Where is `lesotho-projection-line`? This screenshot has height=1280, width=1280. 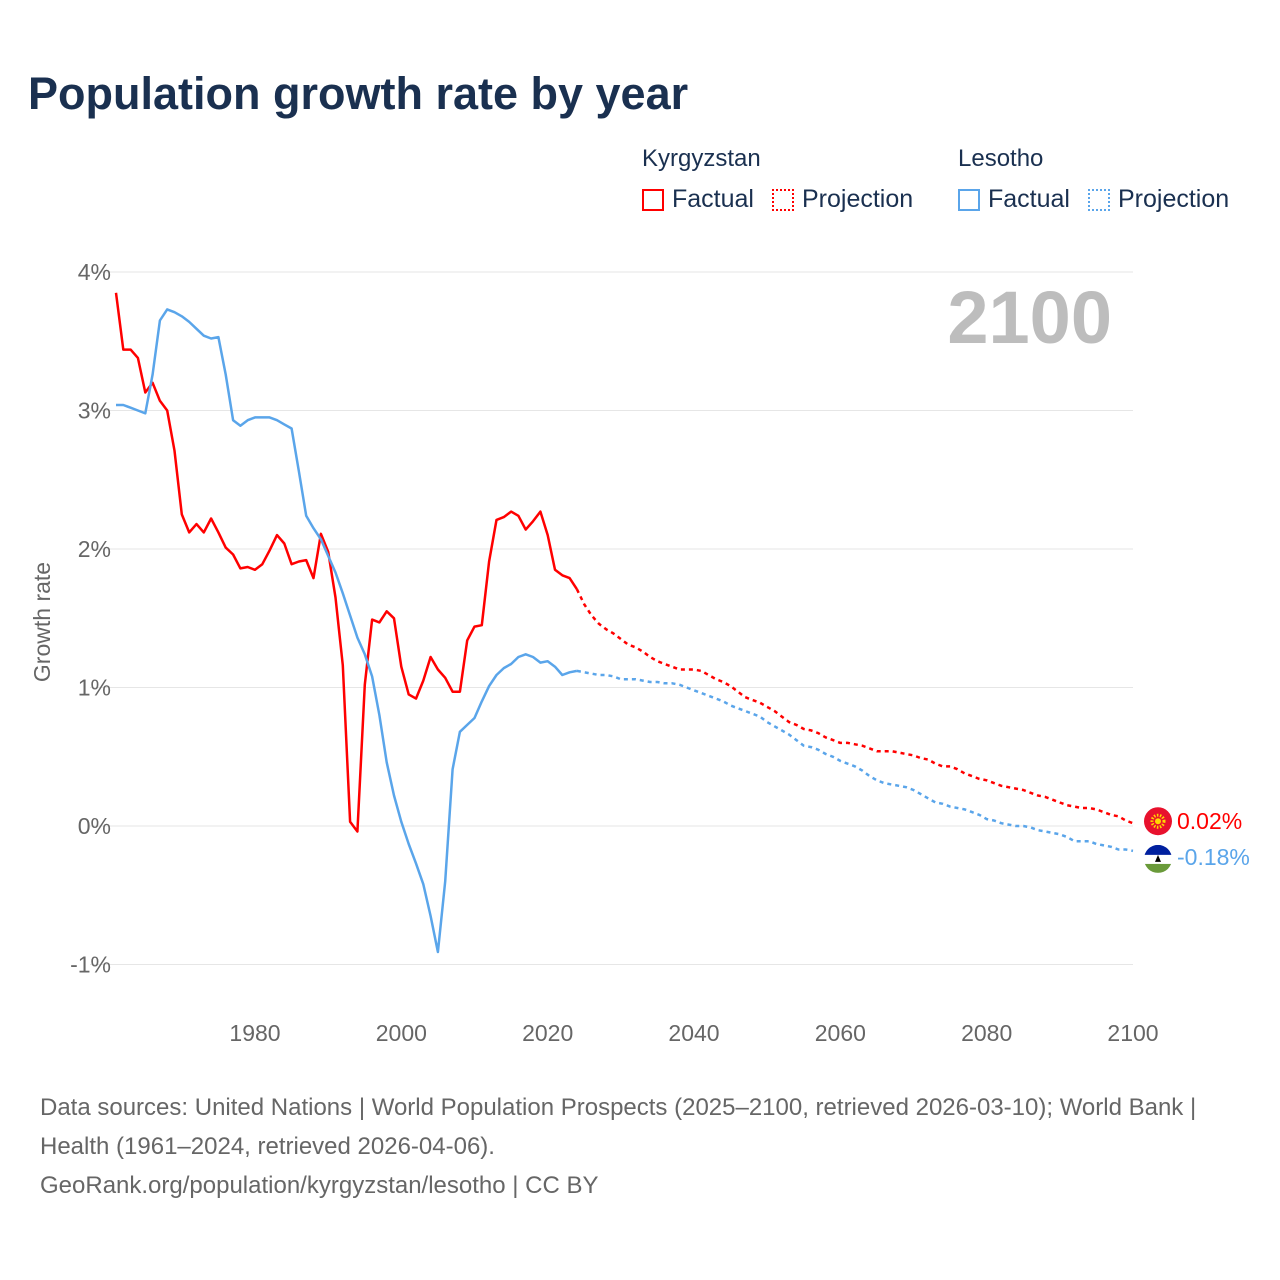 lesotho-projection-line is located at coordinates (855, 761).